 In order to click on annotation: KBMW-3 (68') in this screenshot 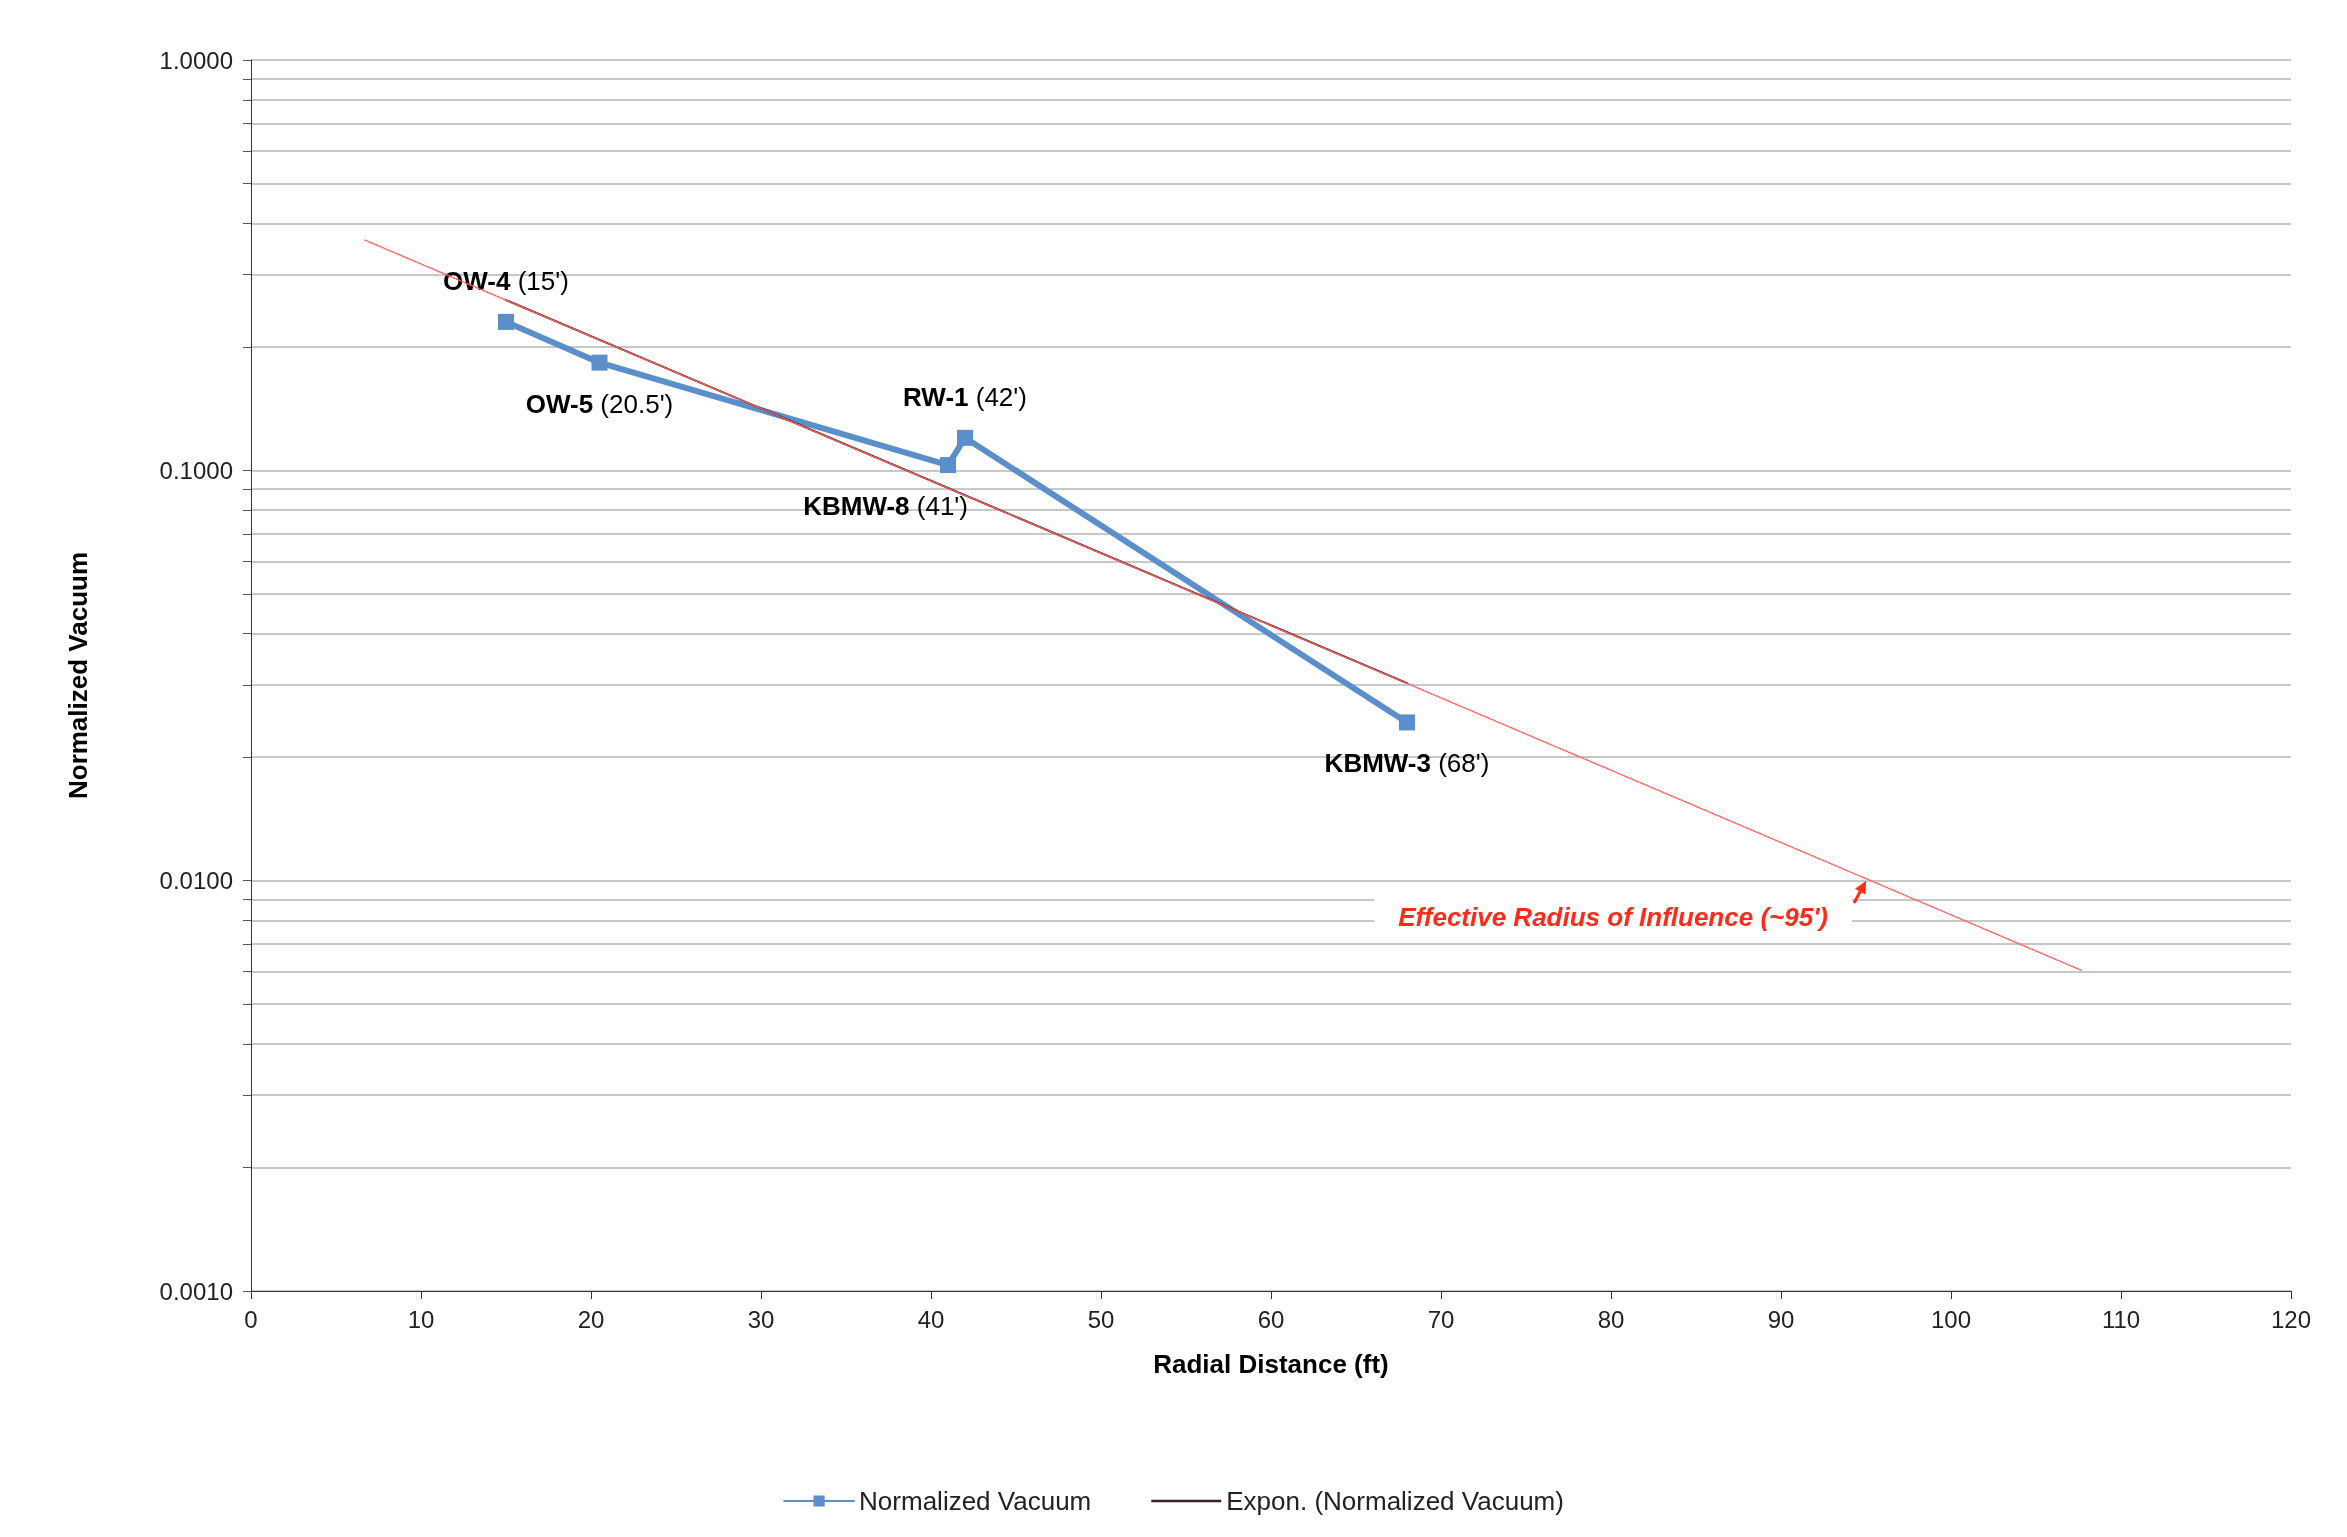, I will do `click(1407, 763)`.